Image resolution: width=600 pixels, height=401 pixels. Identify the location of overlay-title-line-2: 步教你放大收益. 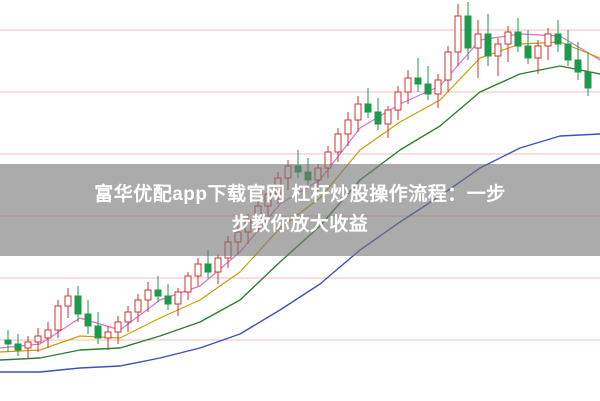
(300, 224).